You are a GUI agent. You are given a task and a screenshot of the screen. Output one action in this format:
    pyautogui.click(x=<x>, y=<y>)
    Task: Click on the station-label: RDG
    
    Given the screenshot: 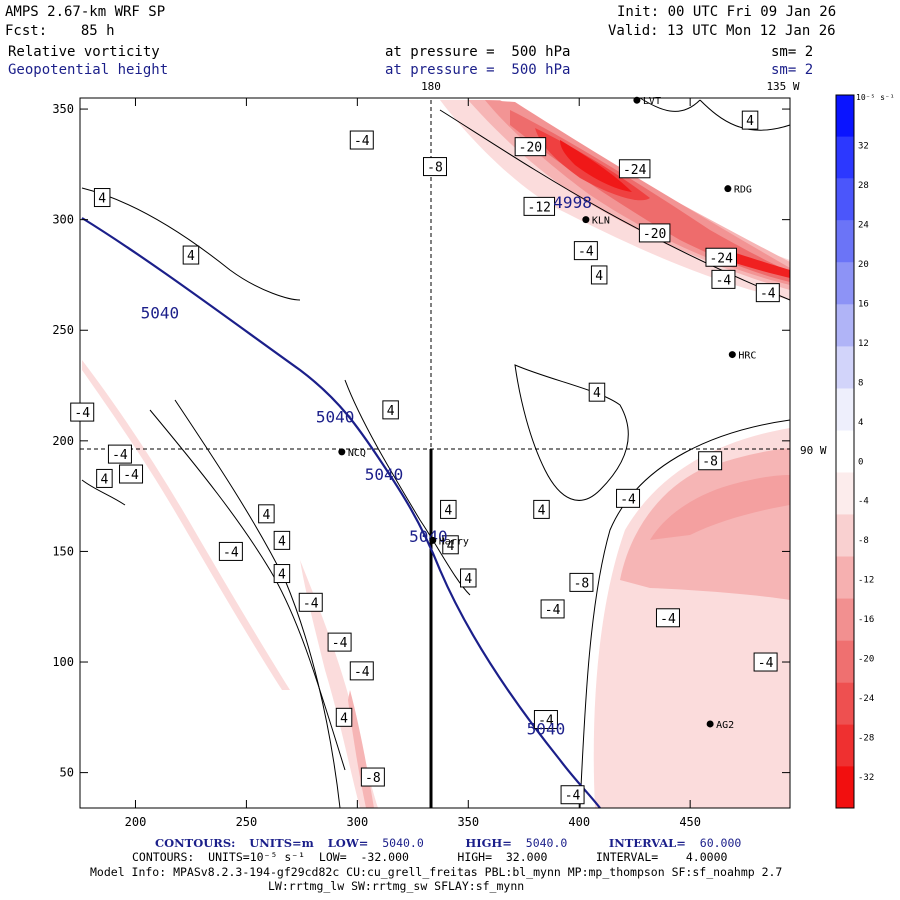 What is the action you would take?
    pyautogui.click(x=743, y=190)
    